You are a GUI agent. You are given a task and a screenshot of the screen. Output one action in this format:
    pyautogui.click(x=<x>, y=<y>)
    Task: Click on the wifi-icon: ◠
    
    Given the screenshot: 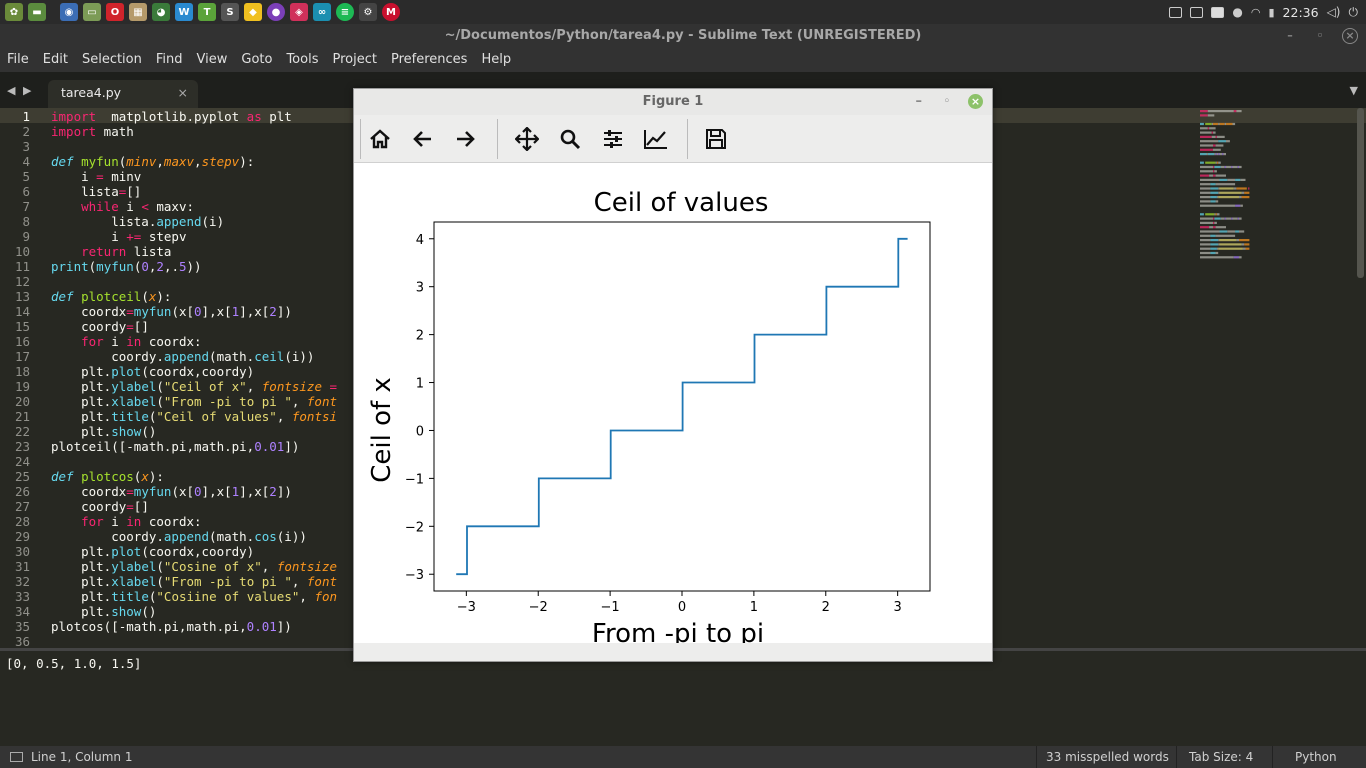 What is the action you would take?
    pyautogui.click(x=1255, y=12)
    